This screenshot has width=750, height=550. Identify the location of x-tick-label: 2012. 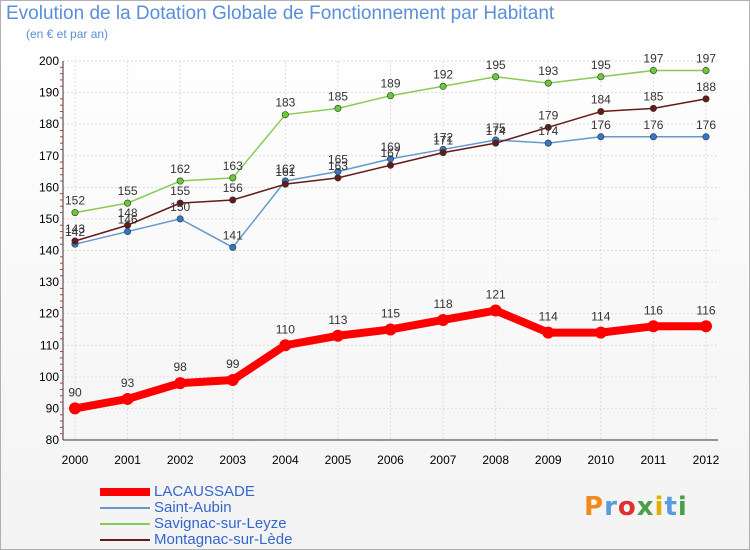
(706, 460).